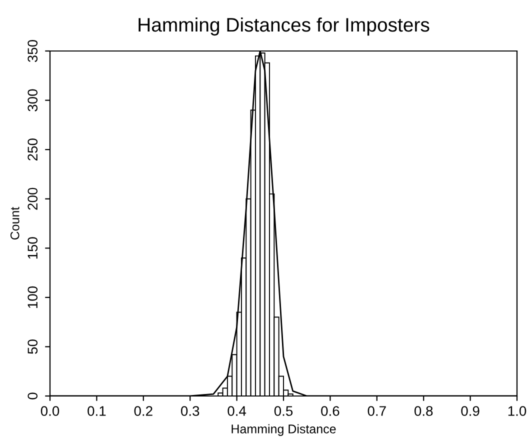 The image size is (527, 437). What do you see at coordinates (15, 223) in the screenshot?
I see `y-axis-title: Count` at bounding box center [15, 223].